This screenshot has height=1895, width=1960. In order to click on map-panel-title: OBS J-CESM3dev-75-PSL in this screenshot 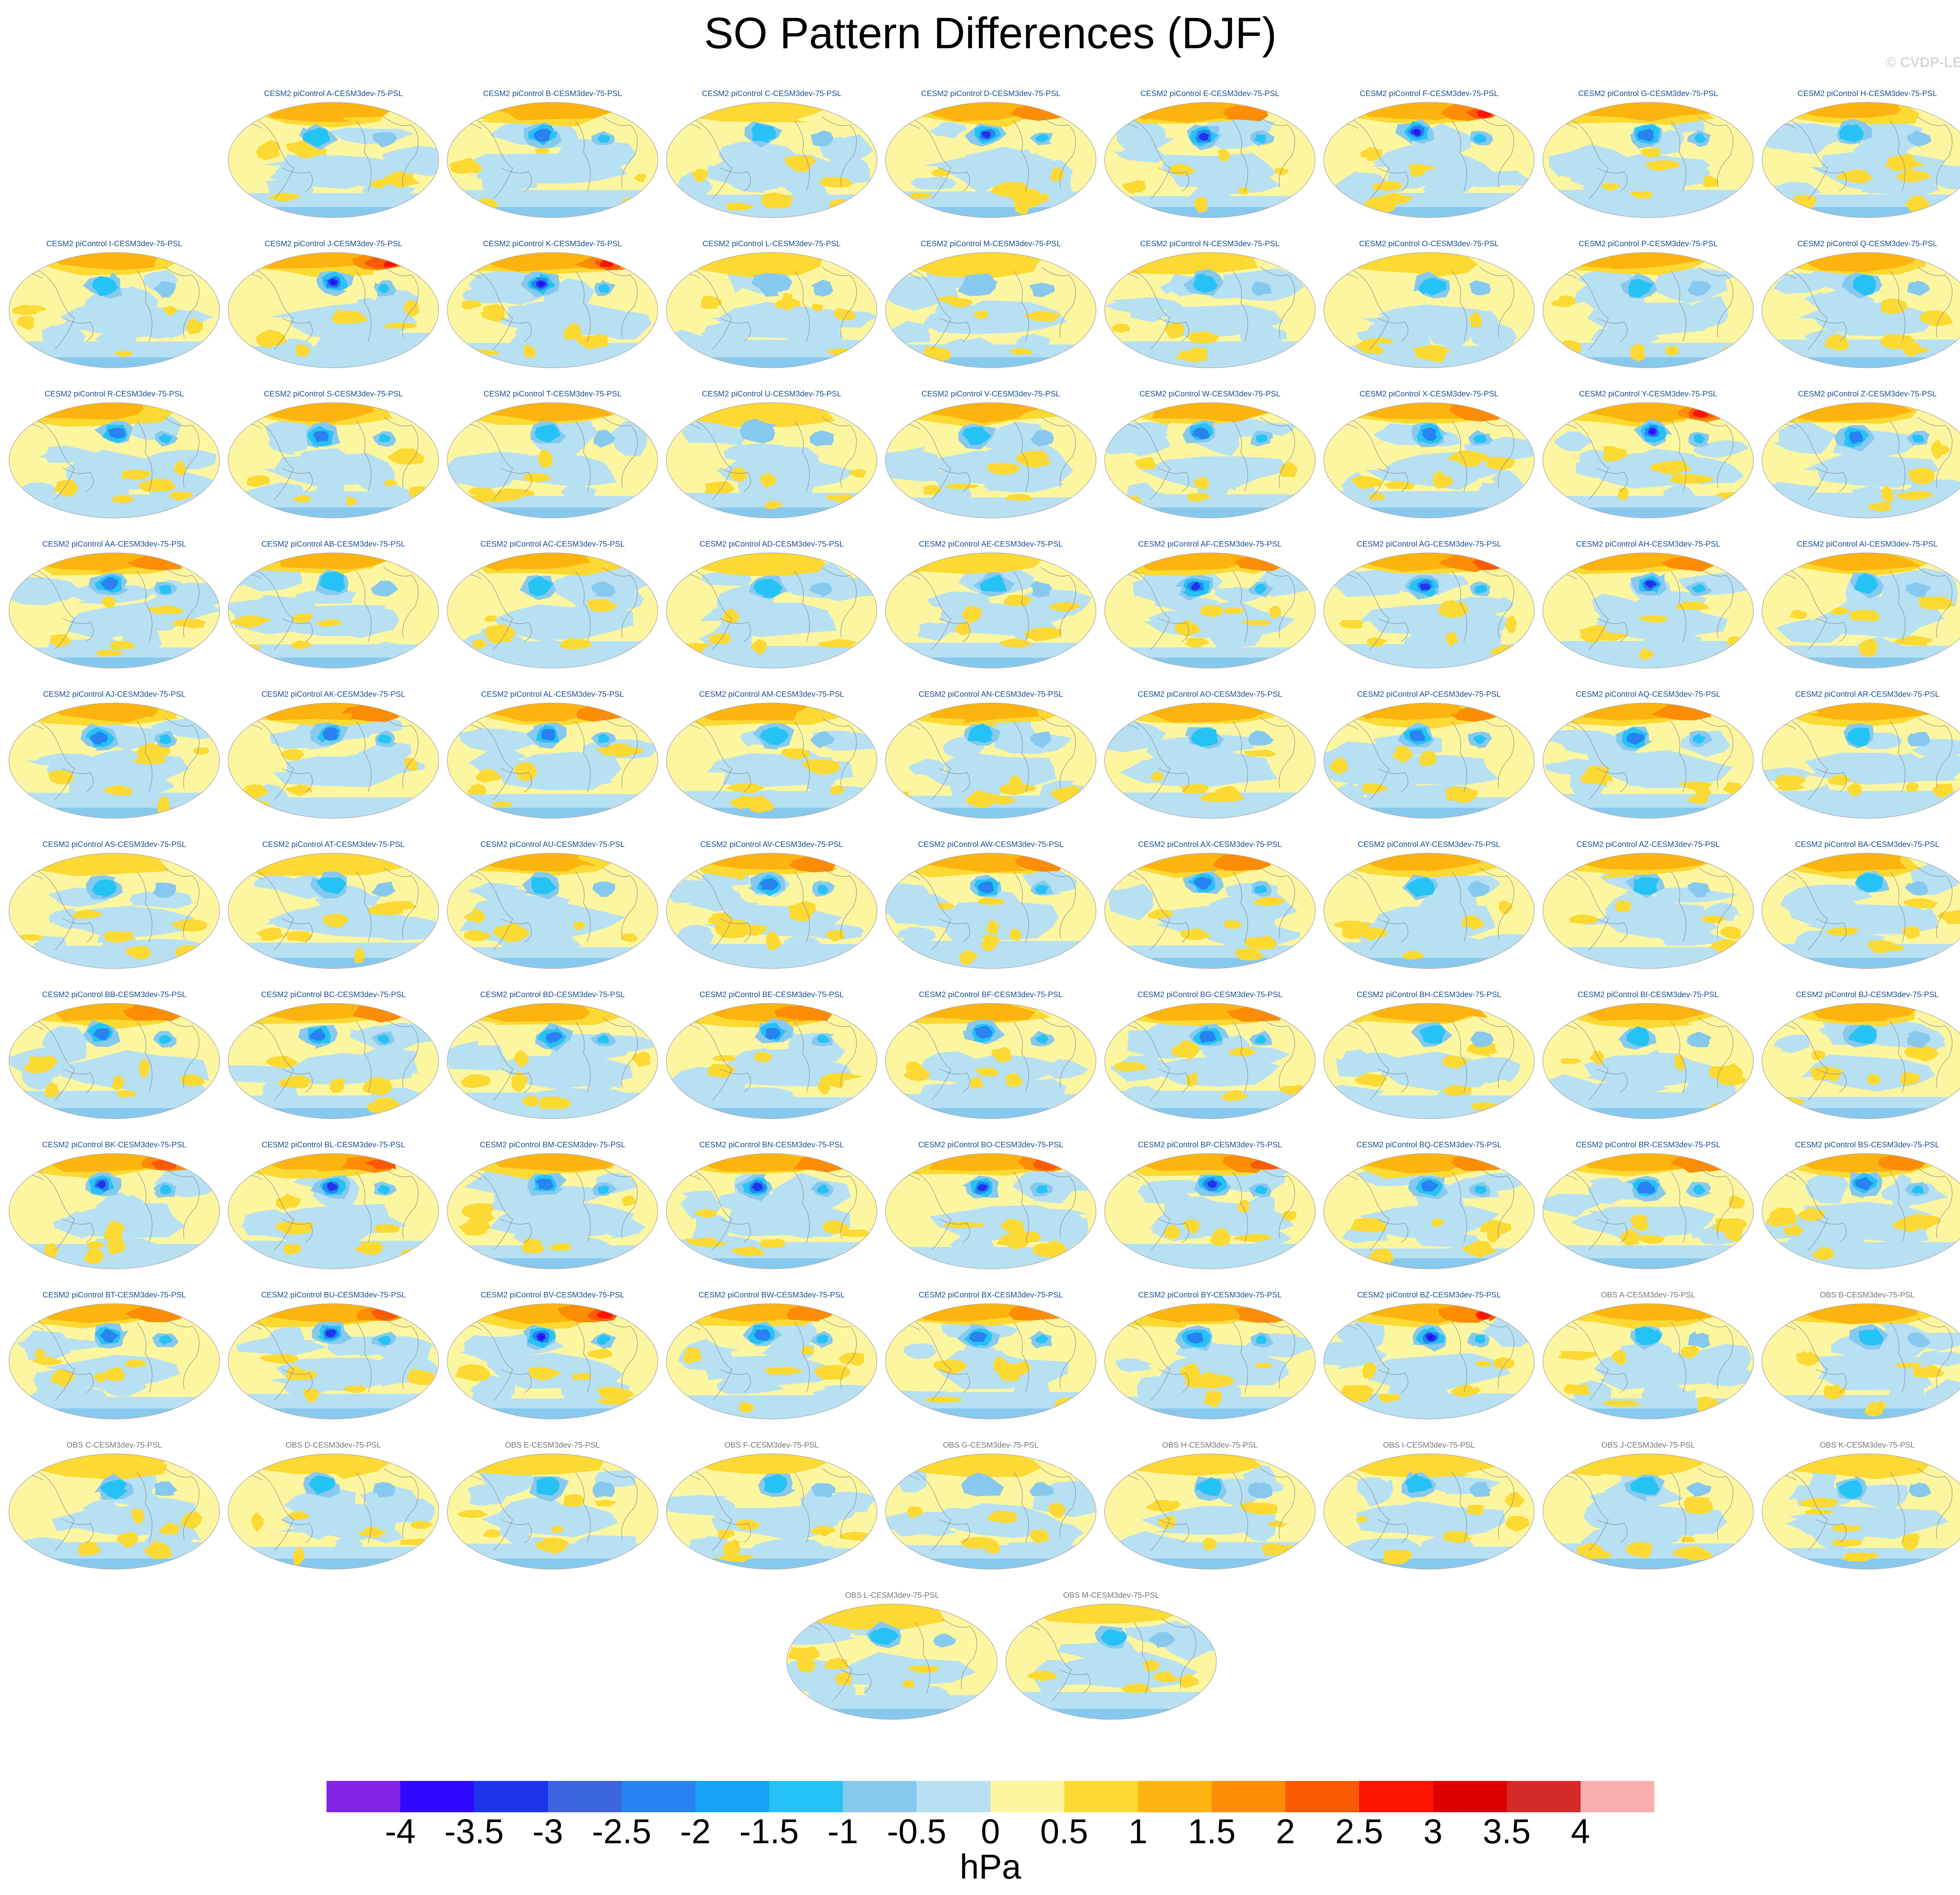, I will do `click(1648, 1446)`.